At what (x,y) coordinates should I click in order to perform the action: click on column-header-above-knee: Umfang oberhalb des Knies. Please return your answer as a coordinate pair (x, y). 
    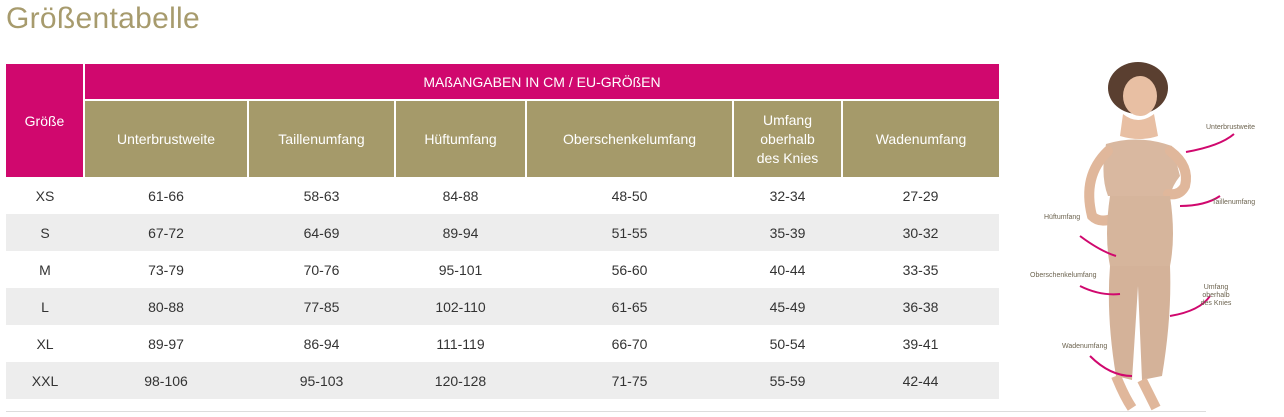
    Looking at the image, I should click on (788, 138).